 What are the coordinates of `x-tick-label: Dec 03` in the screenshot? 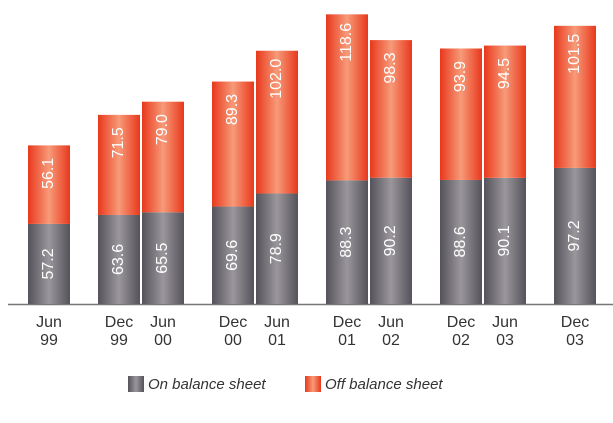 It's located at (575, 331).